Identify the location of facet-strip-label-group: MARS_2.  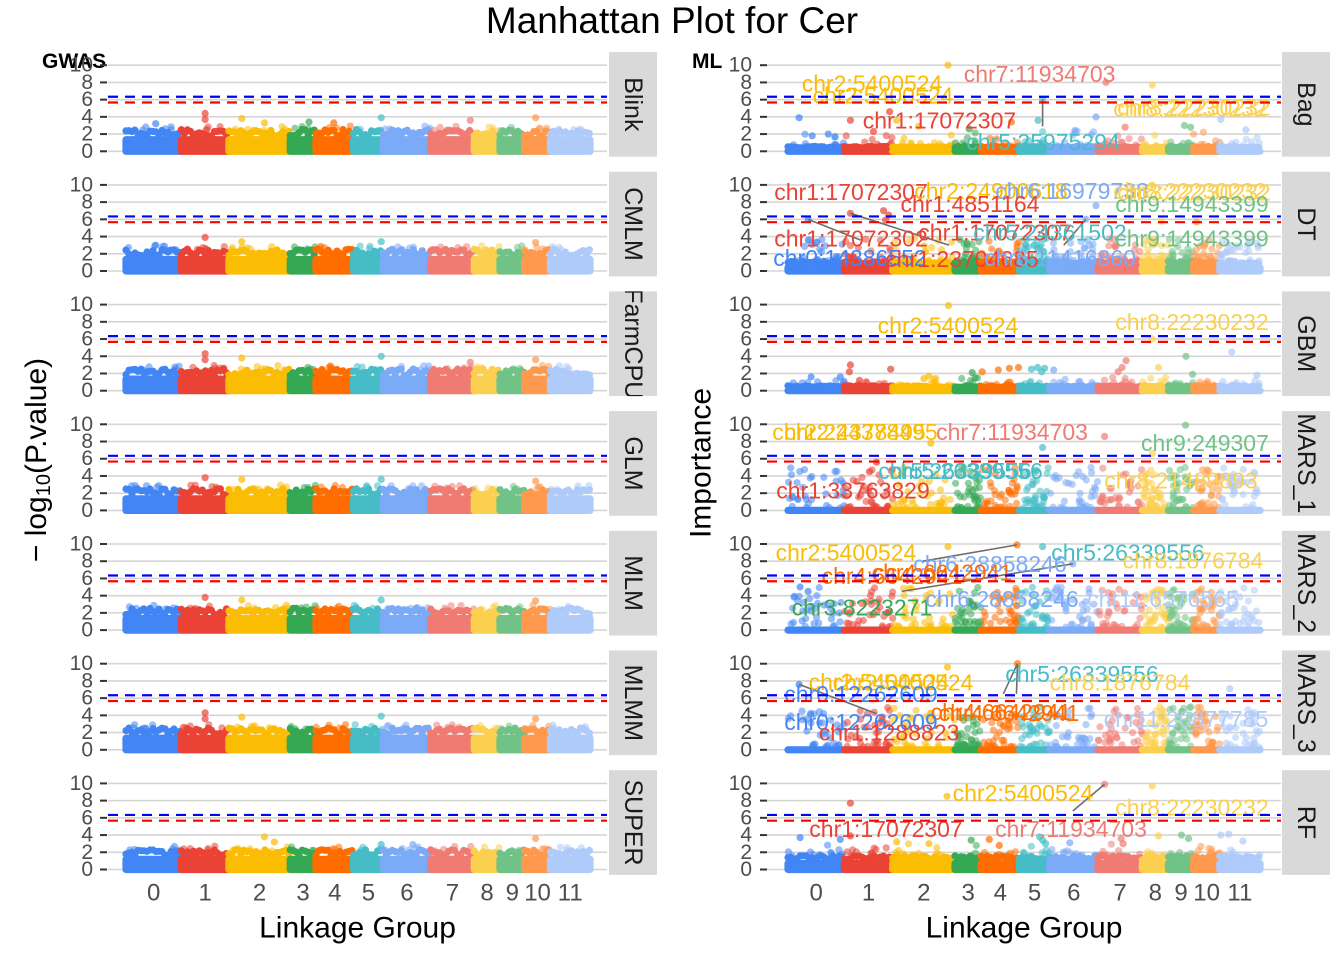
(1306, 583).